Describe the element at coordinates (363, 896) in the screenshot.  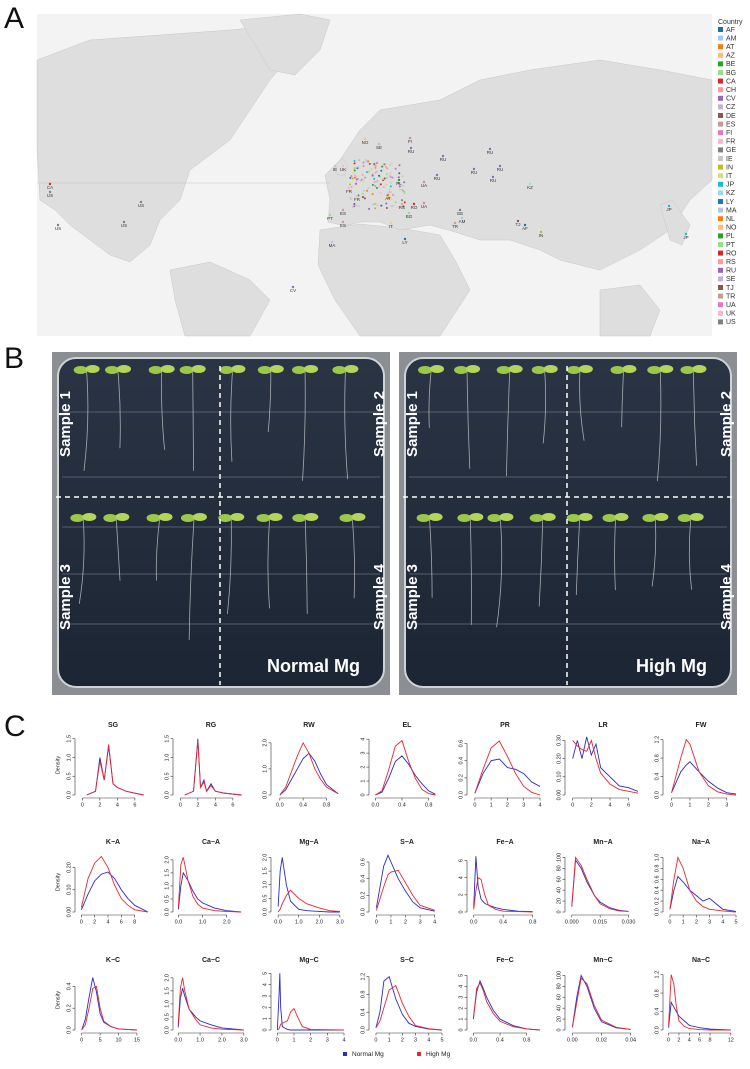
I see `y-tick-label: 0.2` at that location.